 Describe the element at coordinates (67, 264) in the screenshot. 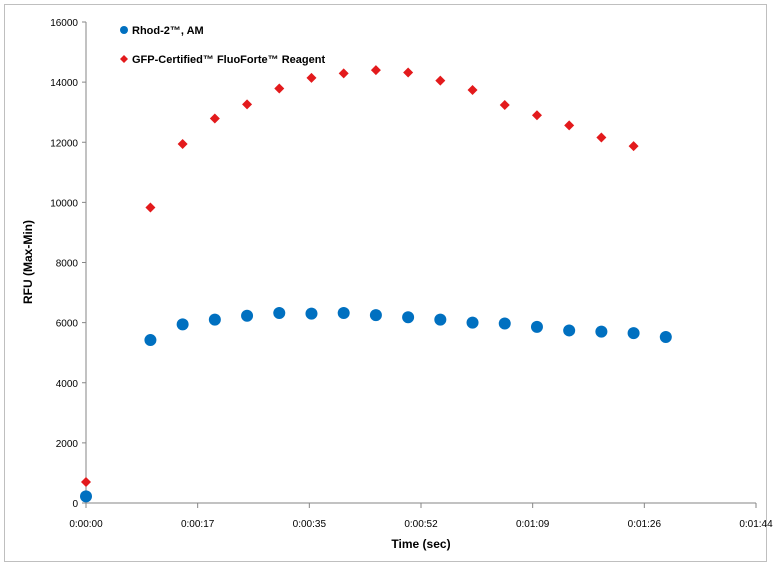

I see `y-tick-label: 8000` at that location.